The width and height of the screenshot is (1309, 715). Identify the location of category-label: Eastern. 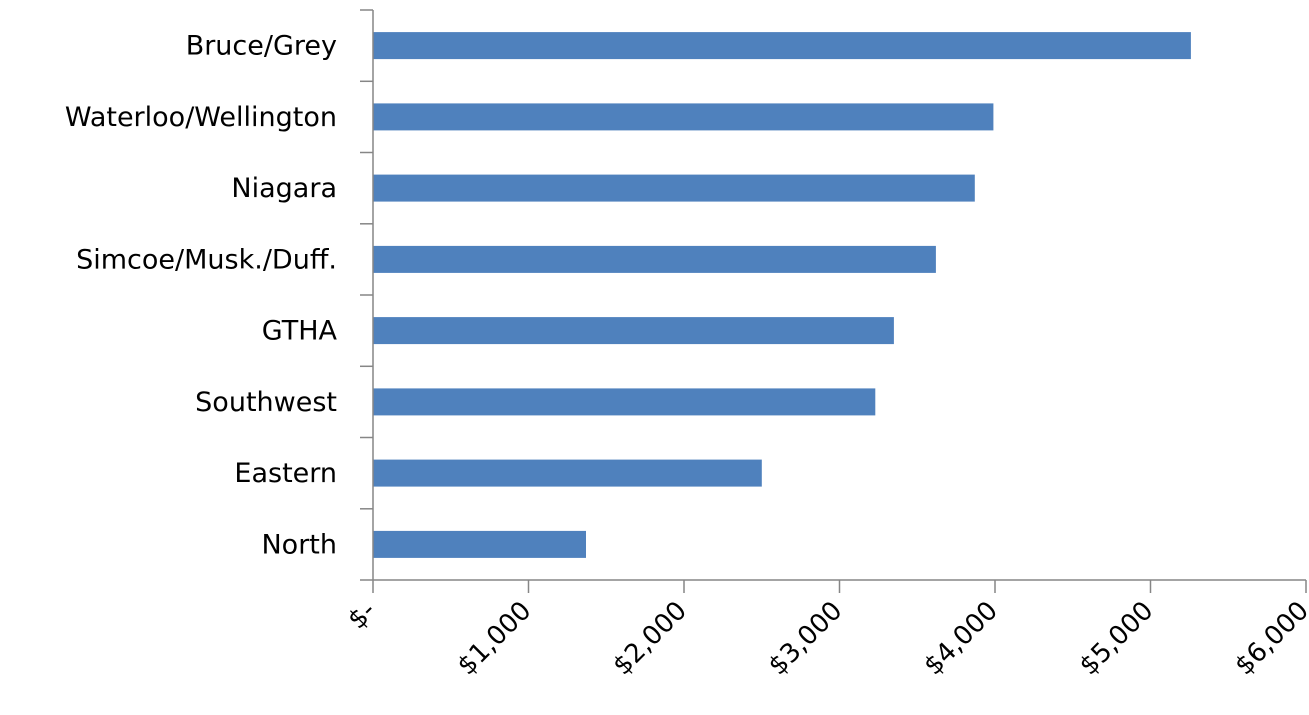
(285, 473).